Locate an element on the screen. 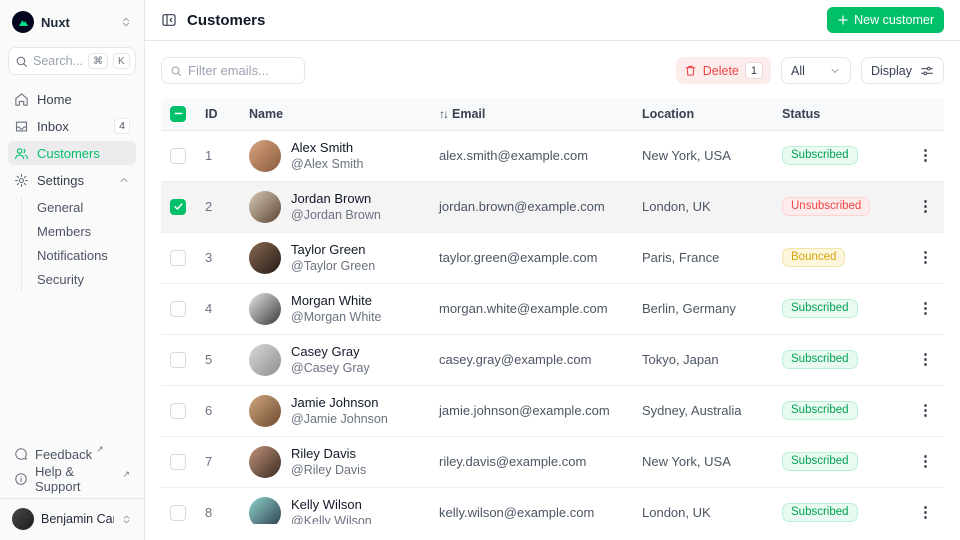  column-header-status: Status is located at coordinates (847, 114).